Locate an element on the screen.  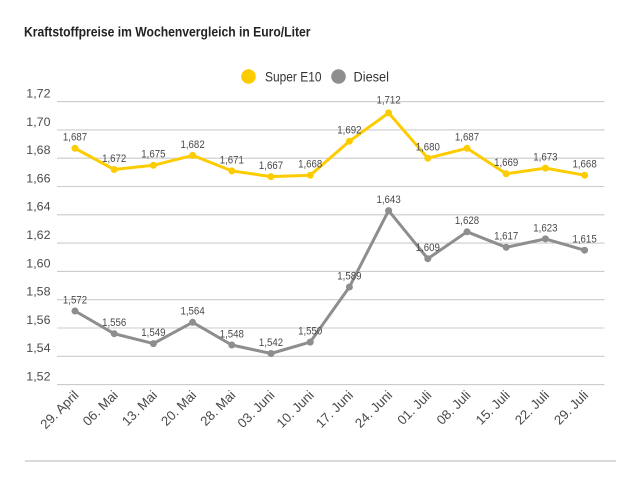
svg-text: 1,712 is located at coordinates (389, 101).